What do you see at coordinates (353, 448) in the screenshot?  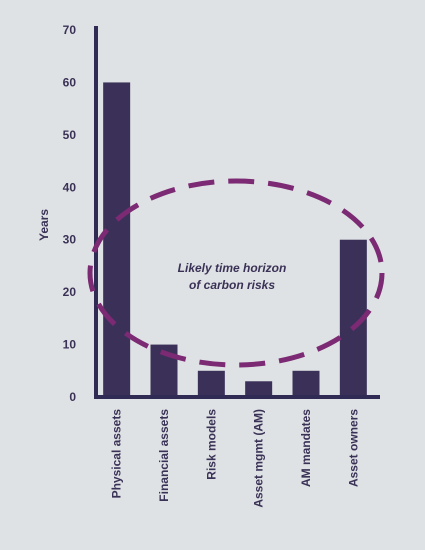 I see `x-category-label: Asset owners` at bounding box center [353, 448].